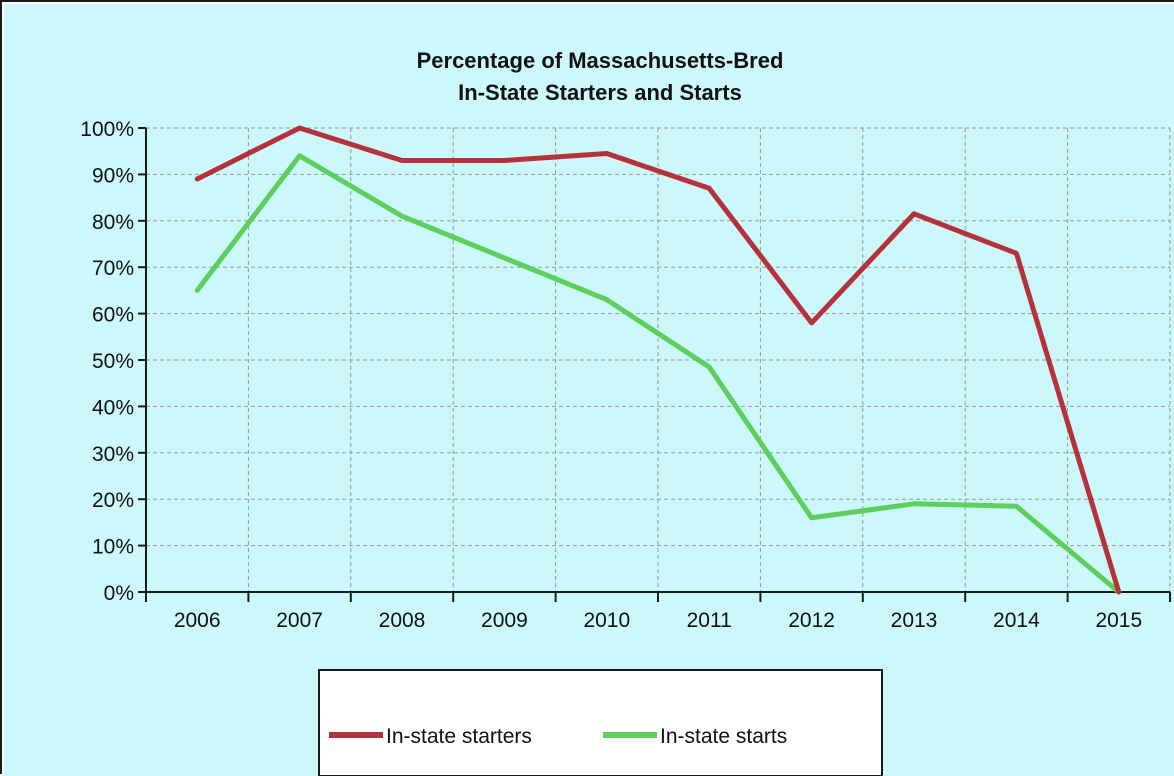  I want to click on x-tick-label: 2011, so click(709, 620).